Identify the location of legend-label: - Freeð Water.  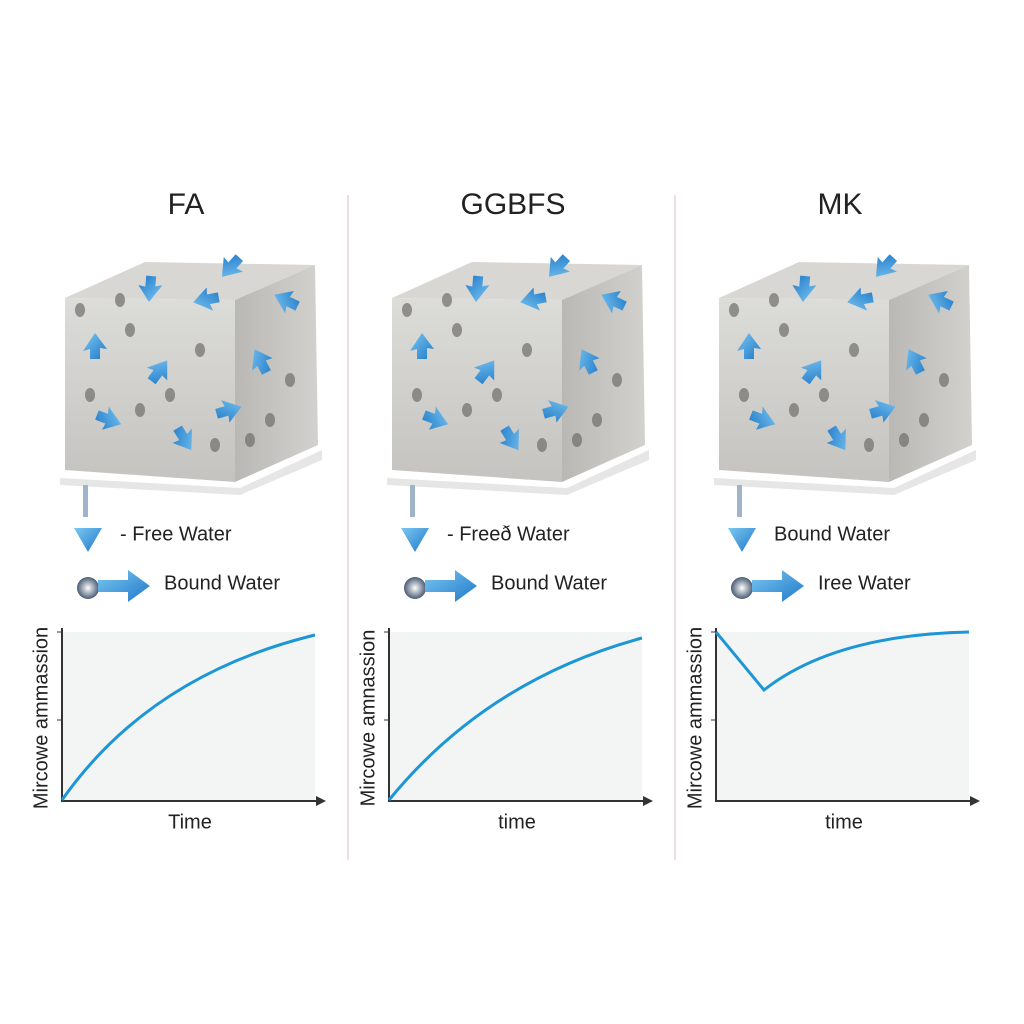
(508, 534).